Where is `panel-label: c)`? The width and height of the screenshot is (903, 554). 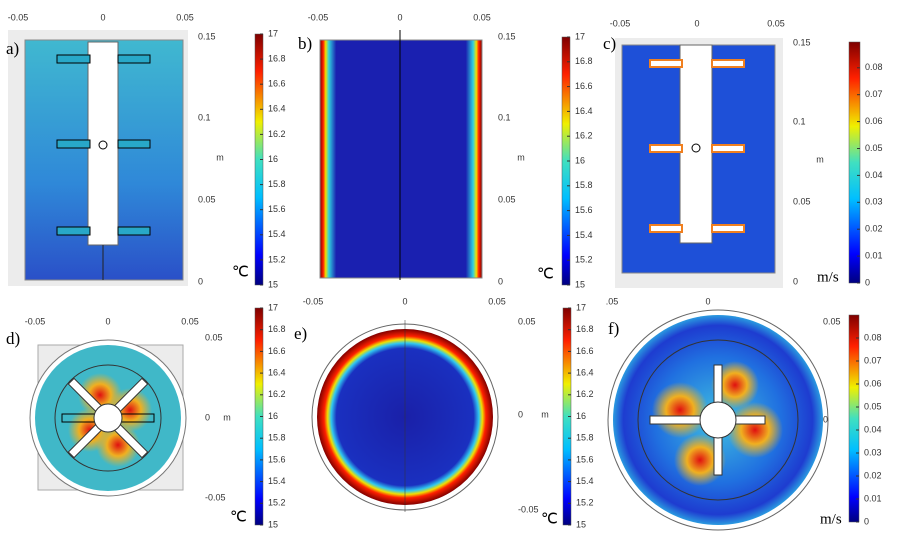
panel-label: c) is located at coordinates (609, 43).